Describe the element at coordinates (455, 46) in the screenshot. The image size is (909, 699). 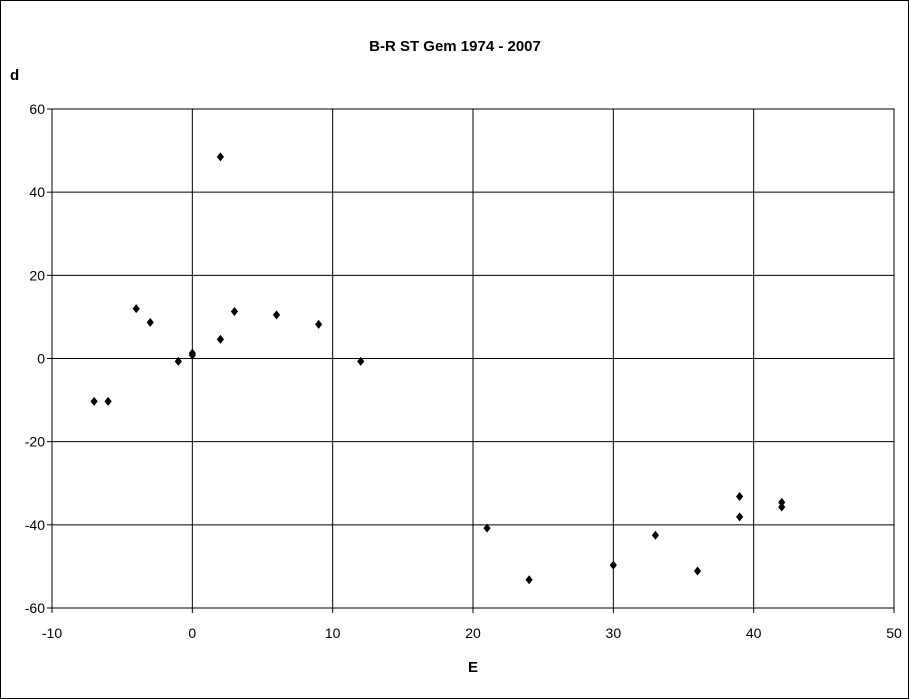
I see `chart-title: B-R ST Gem 1974 - 2007` at that location.